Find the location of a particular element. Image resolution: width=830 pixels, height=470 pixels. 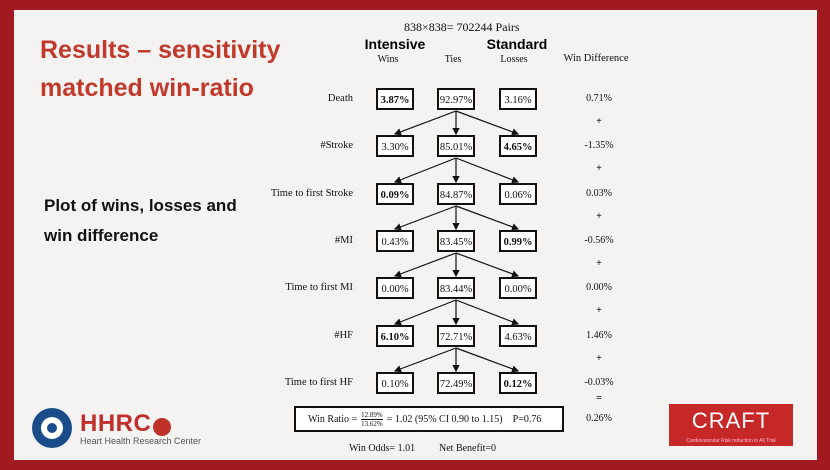

header-losses: Losses is located at coordinates (514, 59).